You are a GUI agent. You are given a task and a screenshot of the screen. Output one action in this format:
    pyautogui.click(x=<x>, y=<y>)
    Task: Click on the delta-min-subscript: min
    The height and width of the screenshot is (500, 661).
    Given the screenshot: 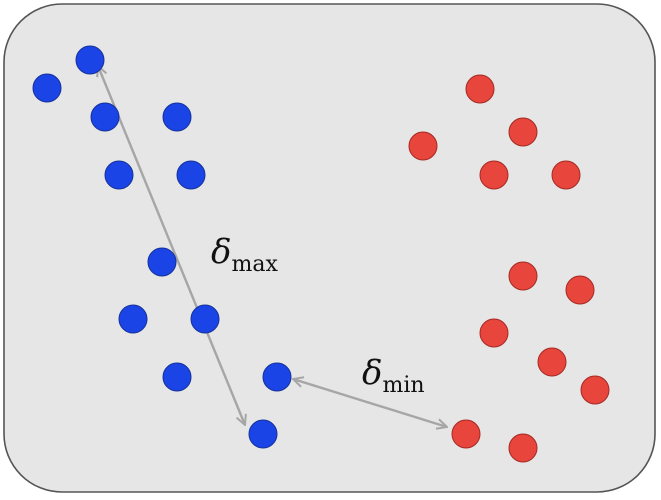 What is the action you would take?
    pyautogui.click(x=403, y=385)
    